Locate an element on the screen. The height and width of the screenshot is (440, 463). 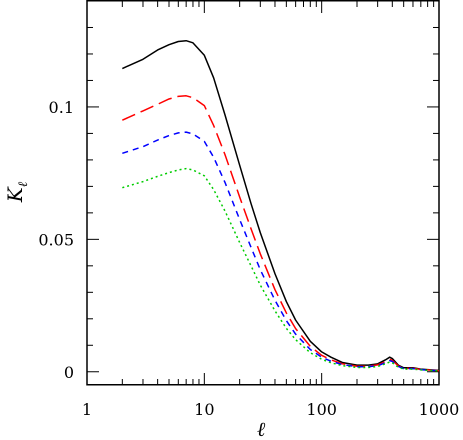
y-tick-label: 0 is located at coordinates (69, 372).